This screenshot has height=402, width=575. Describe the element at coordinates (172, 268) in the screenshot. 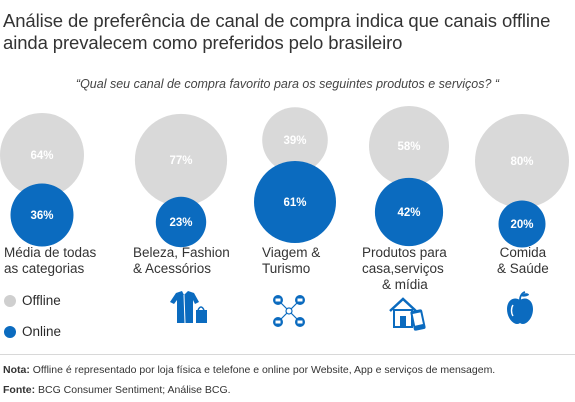

I see `category-label-line: & Acessórios` at that location.